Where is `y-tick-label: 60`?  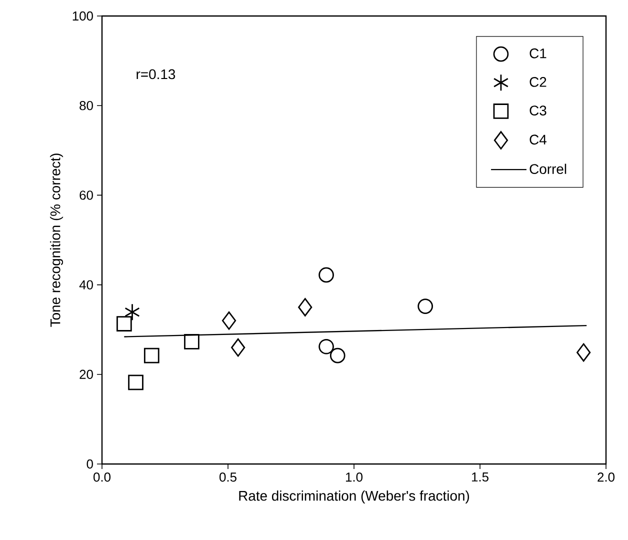
y-tick-label: 60 is located at coordinates (86, 195).